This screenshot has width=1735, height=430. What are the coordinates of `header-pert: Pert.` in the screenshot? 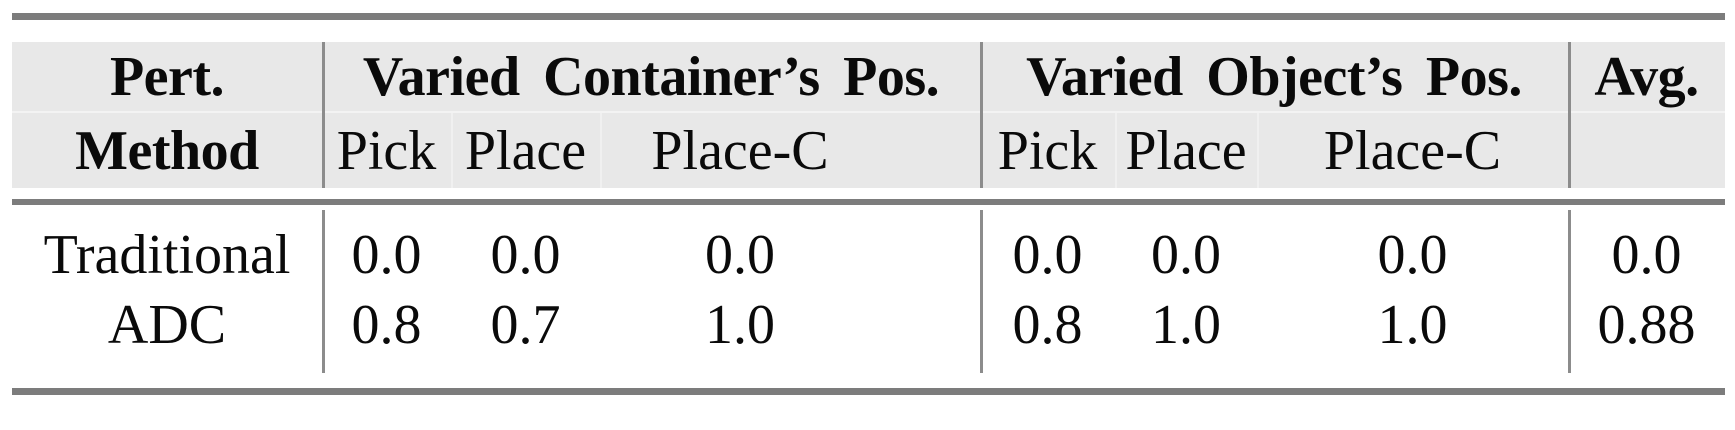 It's located at (167, 77).